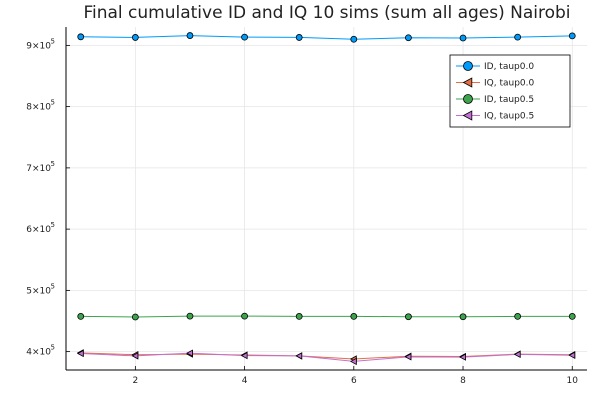 The height and width of the screenshot is (400, 600). I want to click on y-tick-label: 5×10, so click(38, 291).